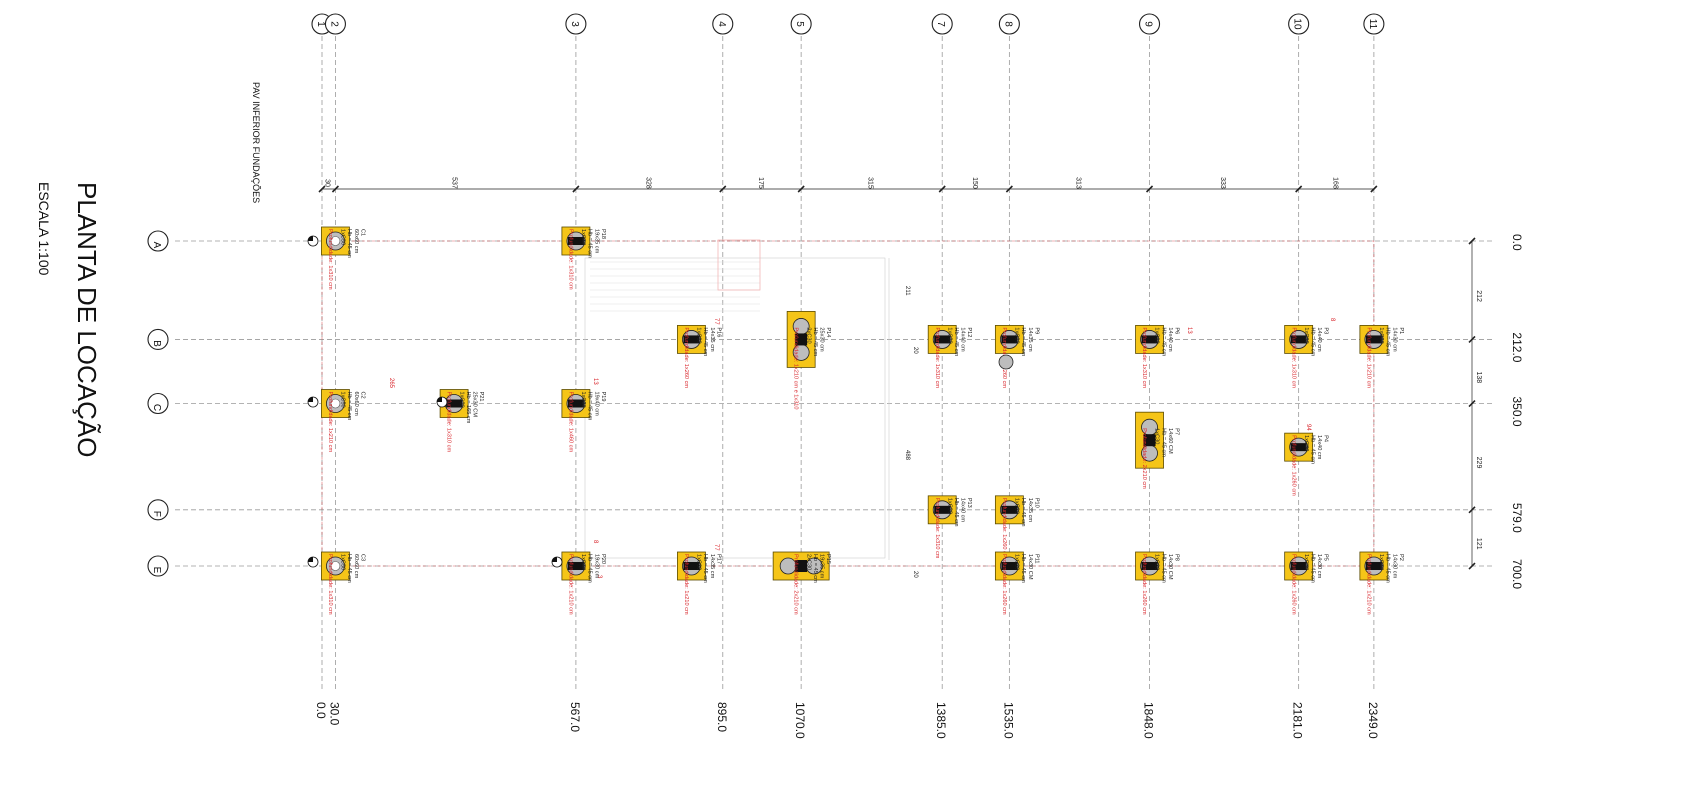 This screenshot has width=1689, height=800. Describe the element at coordinates (599, 577) in the screenshot. I see `inner-dim-value: 3` at that location.